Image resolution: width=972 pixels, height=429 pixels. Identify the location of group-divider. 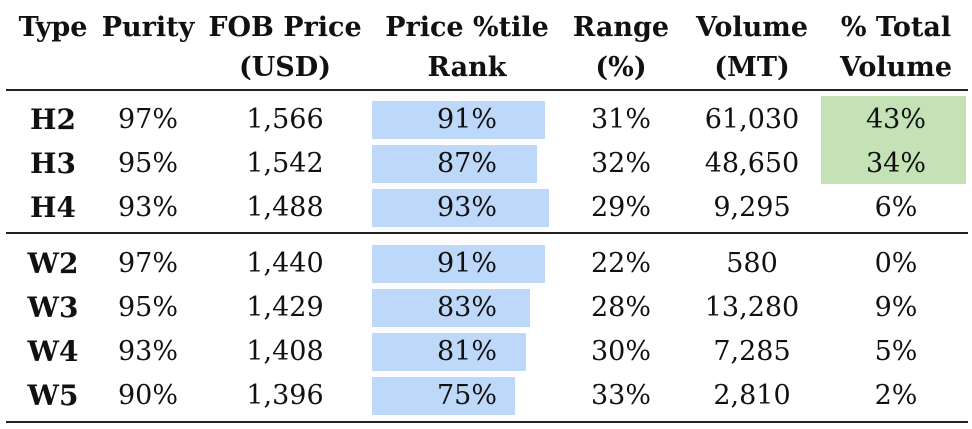
(487, 233).